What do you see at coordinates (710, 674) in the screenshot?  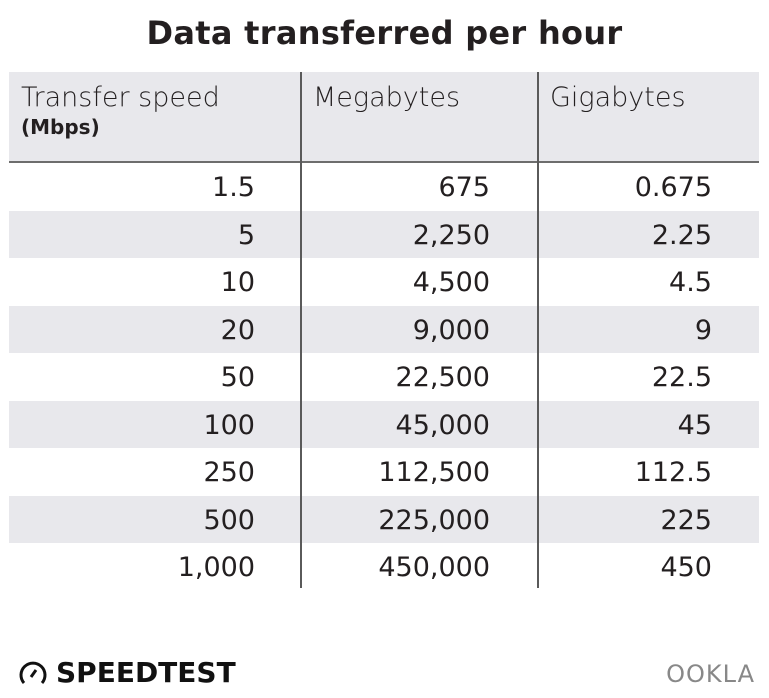 I see `ookla-logo: OOKLA` at bounding box center [710, 674].